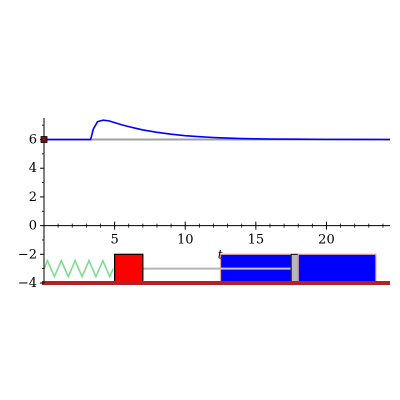 This screenshot has height=400, width=400. I want to click on x-tick-label: 5, so click(114, 240).